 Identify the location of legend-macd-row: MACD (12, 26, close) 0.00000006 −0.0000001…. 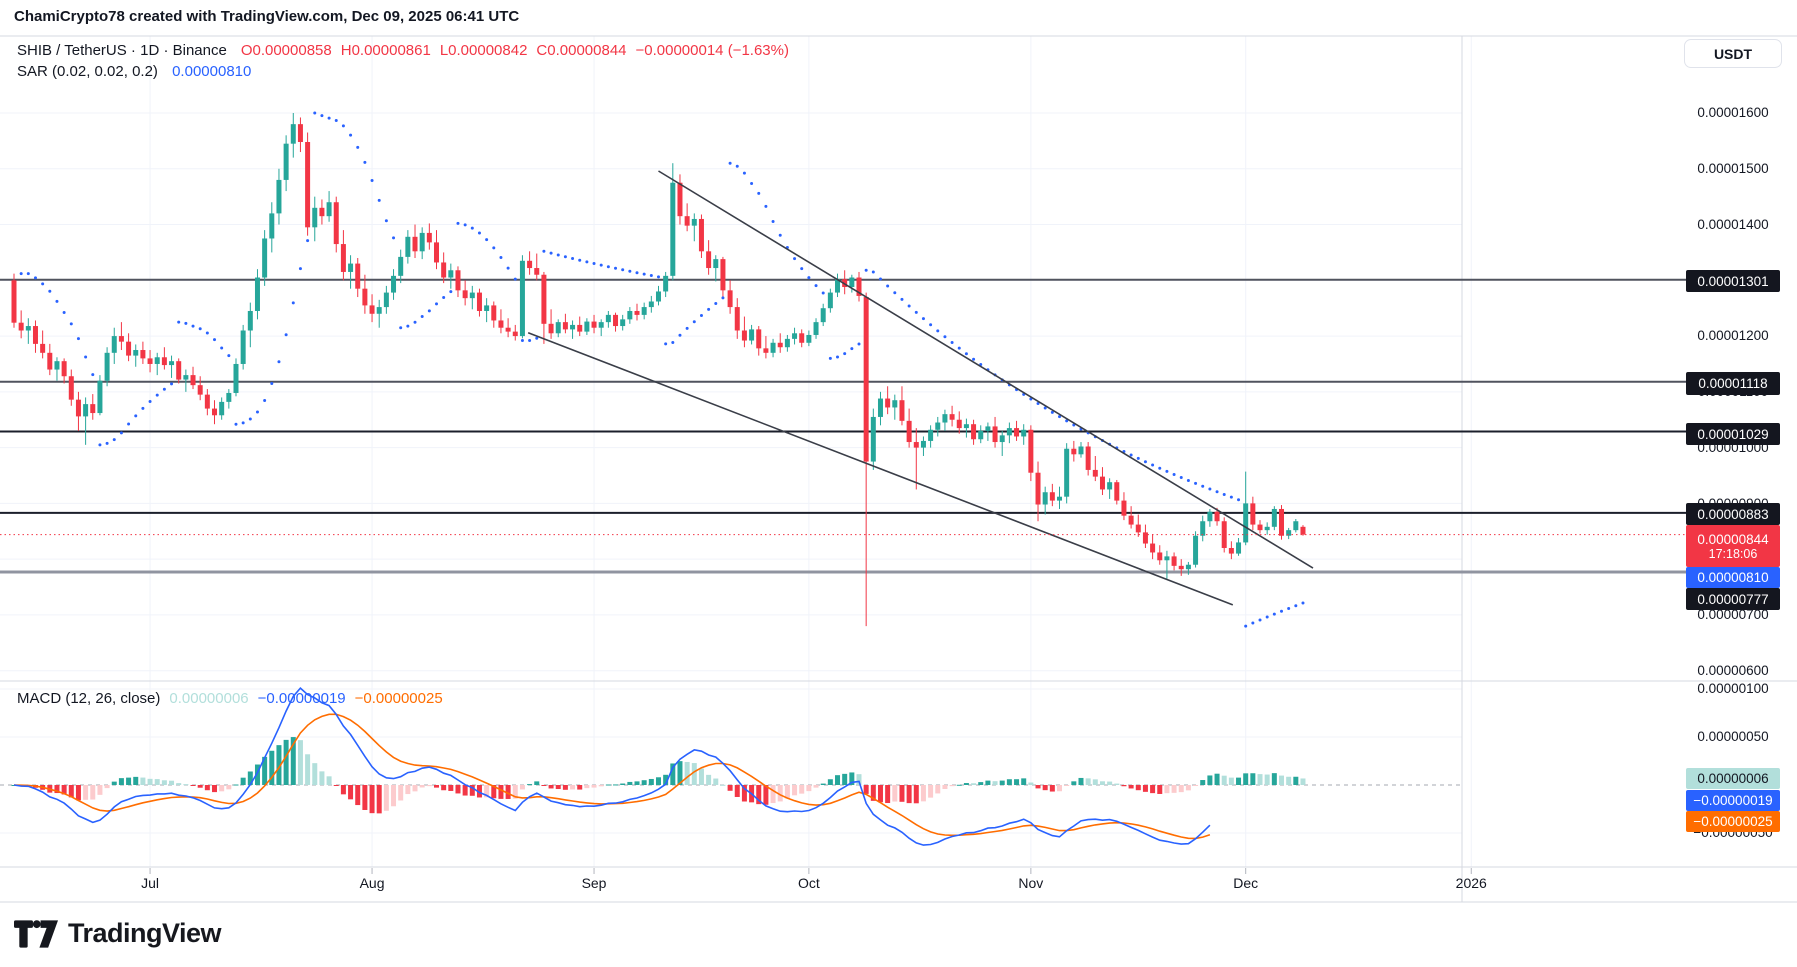
(239, 698).